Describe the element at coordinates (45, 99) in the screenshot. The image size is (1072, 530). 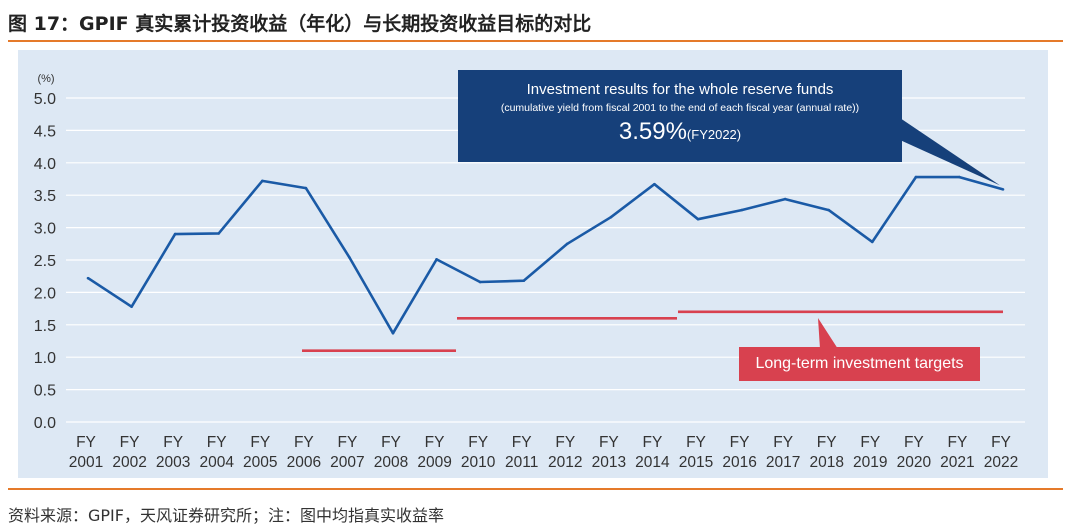
I see `y-tick-label: 5.0` at that location.